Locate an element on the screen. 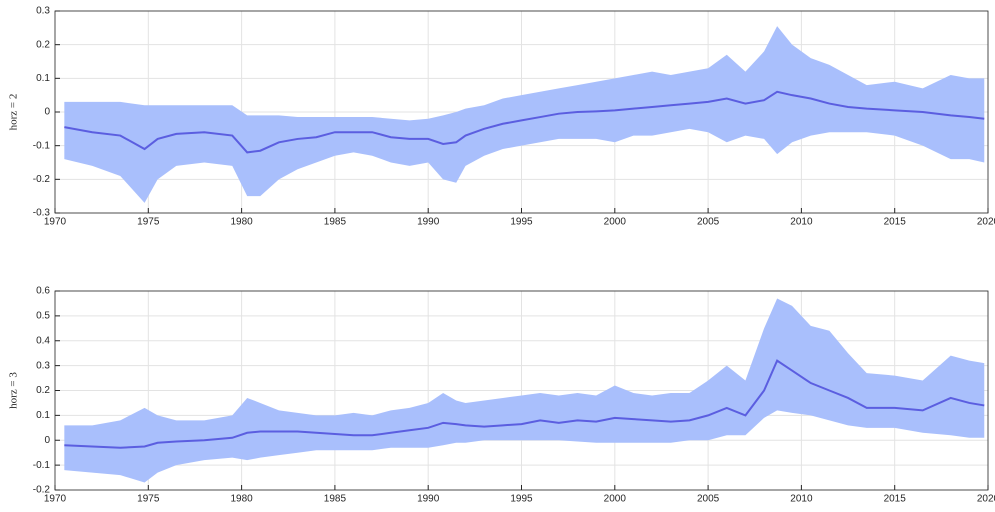 This screenshot has height=512, width=995. y-axis-label: horz = 2 is located at coordinates (14, 112).